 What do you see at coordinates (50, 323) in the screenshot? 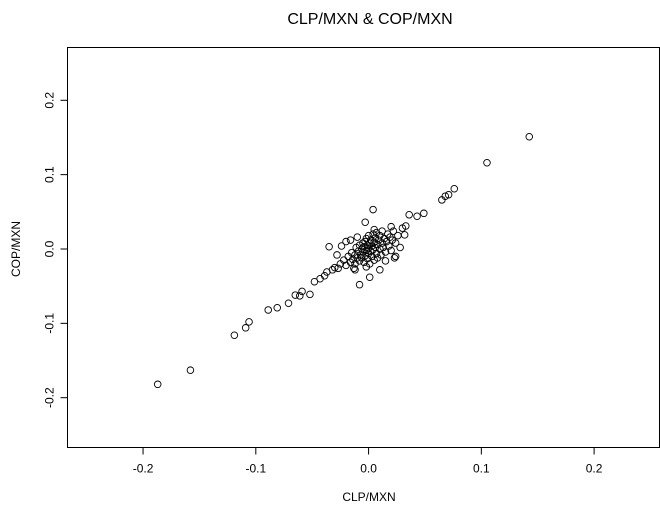
I see `y-tick-label: -0.1` at bounding box center [50, 323].